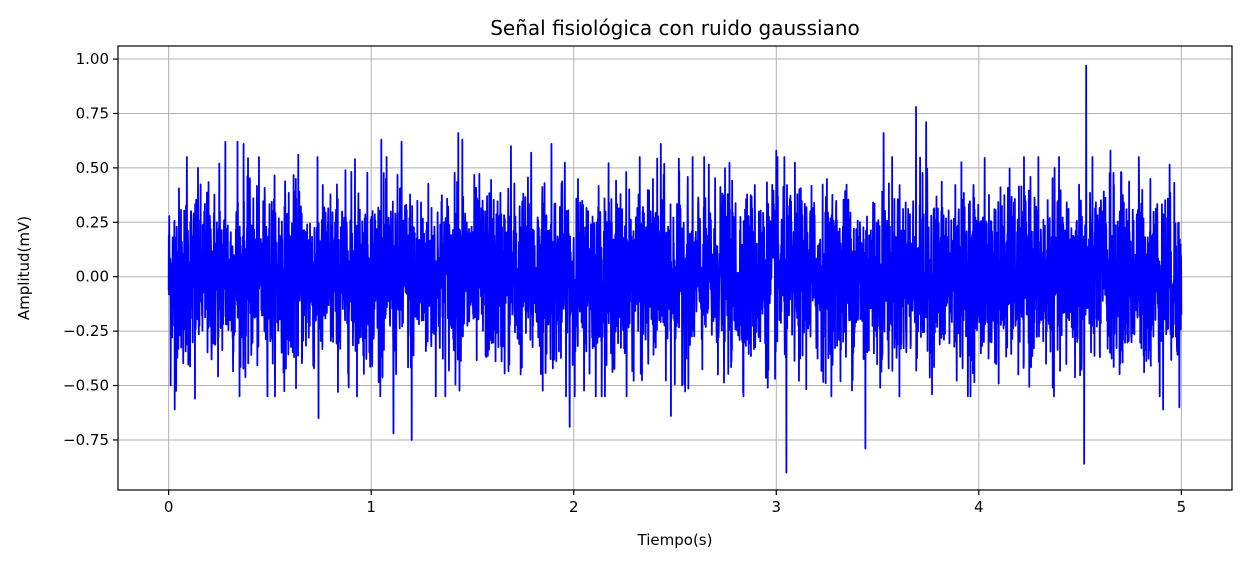  What do you see at coordinates (86, 440) in the screenshot?
I see `y-tick-label: −0.75` at bounding box center [86, 440].